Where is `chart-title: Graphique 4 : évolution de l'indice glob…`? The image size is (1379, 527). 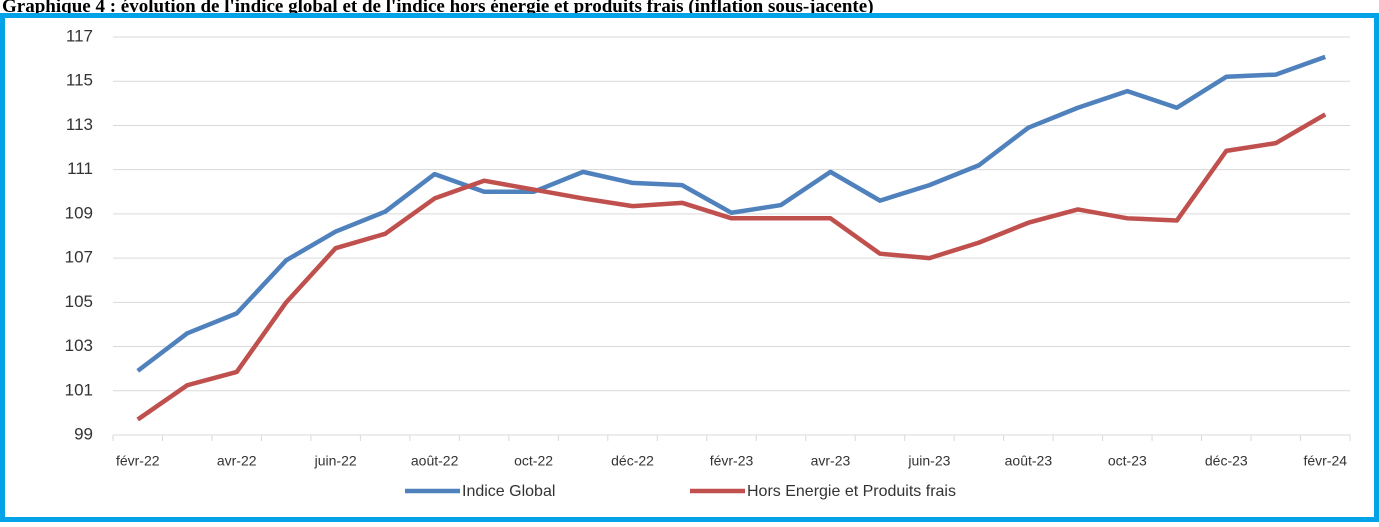
chart-title: Graphique 4 : évolution de l'indice glob… is located at coordinates (438, 8).